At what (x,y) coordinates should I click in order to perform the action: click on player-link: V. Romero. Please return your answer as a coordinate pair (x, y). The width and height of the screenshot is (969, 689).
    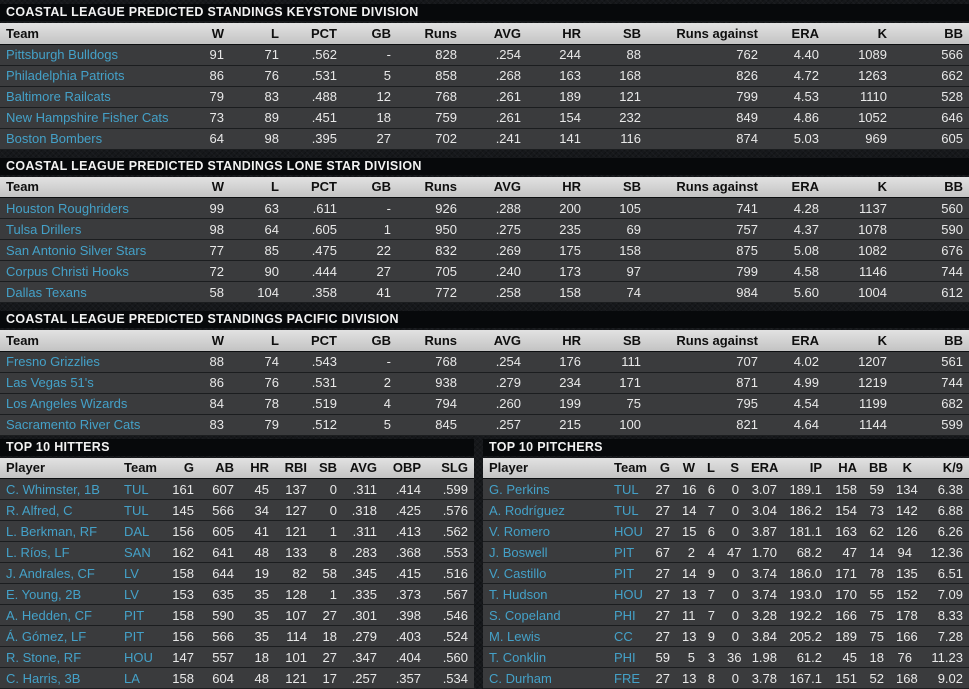
    Looking at the image, I should click on (545, 531).